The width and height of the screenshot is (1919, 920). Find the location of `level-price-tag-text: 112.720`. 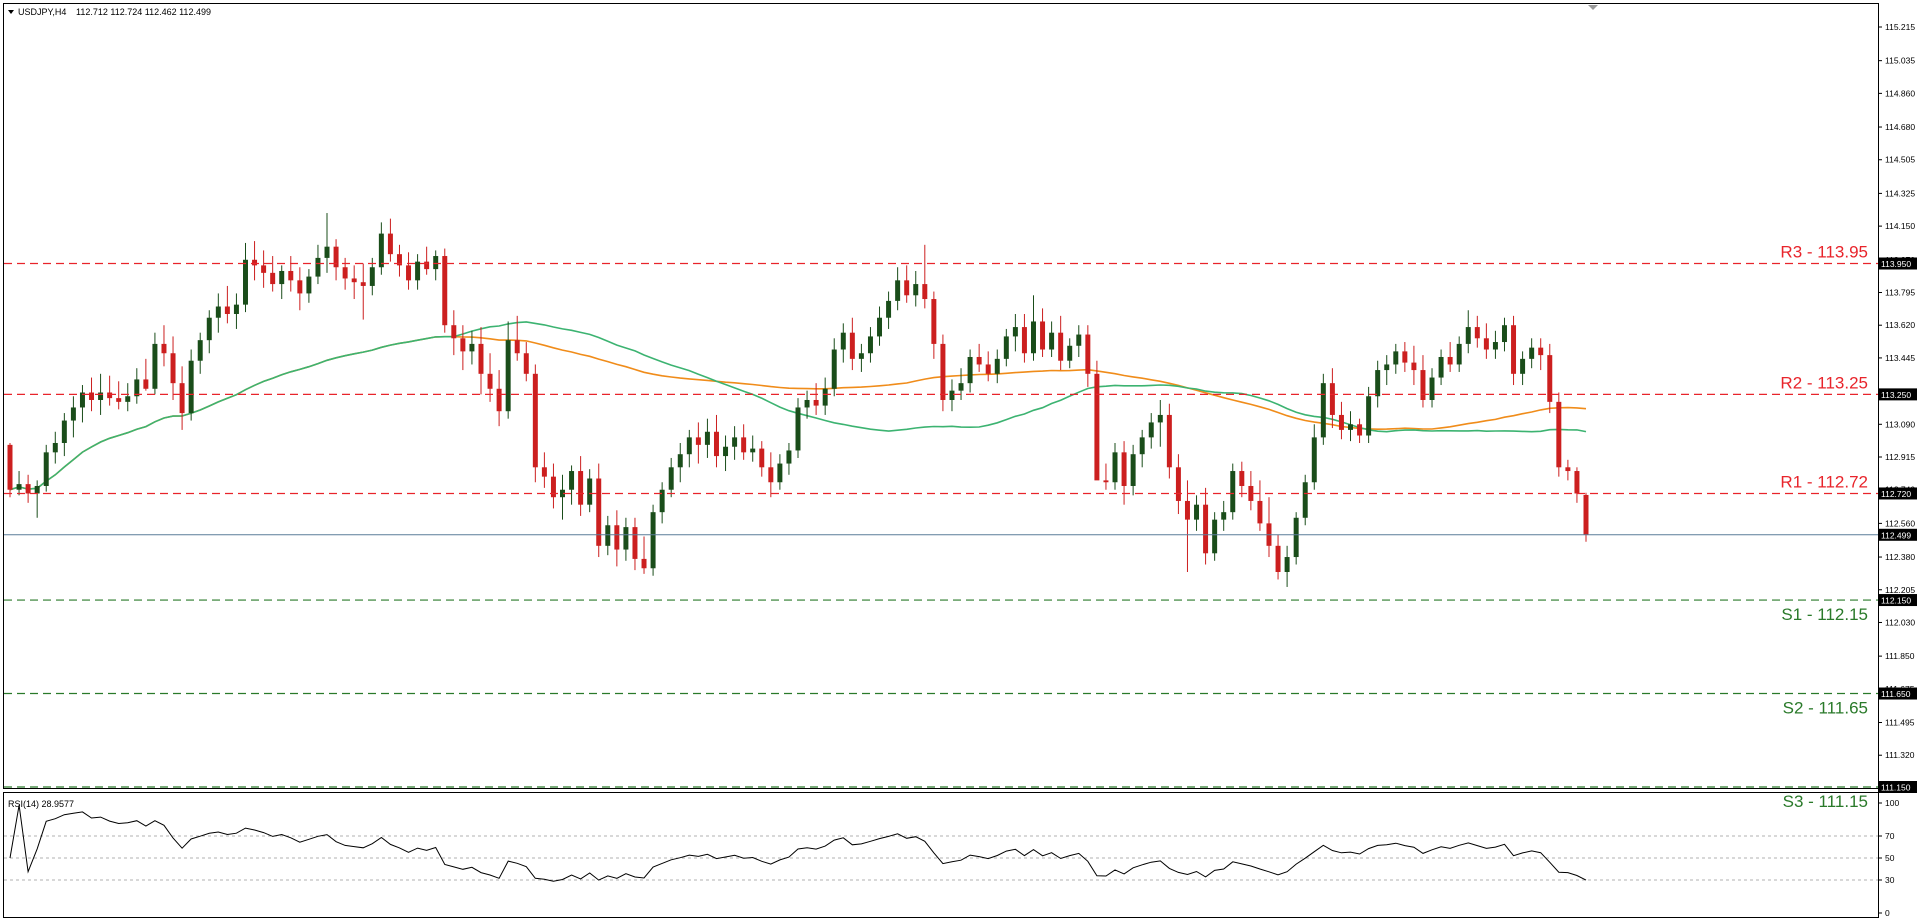

level-price-tag-text: 112.720 is located at coordinates (1896, 494).